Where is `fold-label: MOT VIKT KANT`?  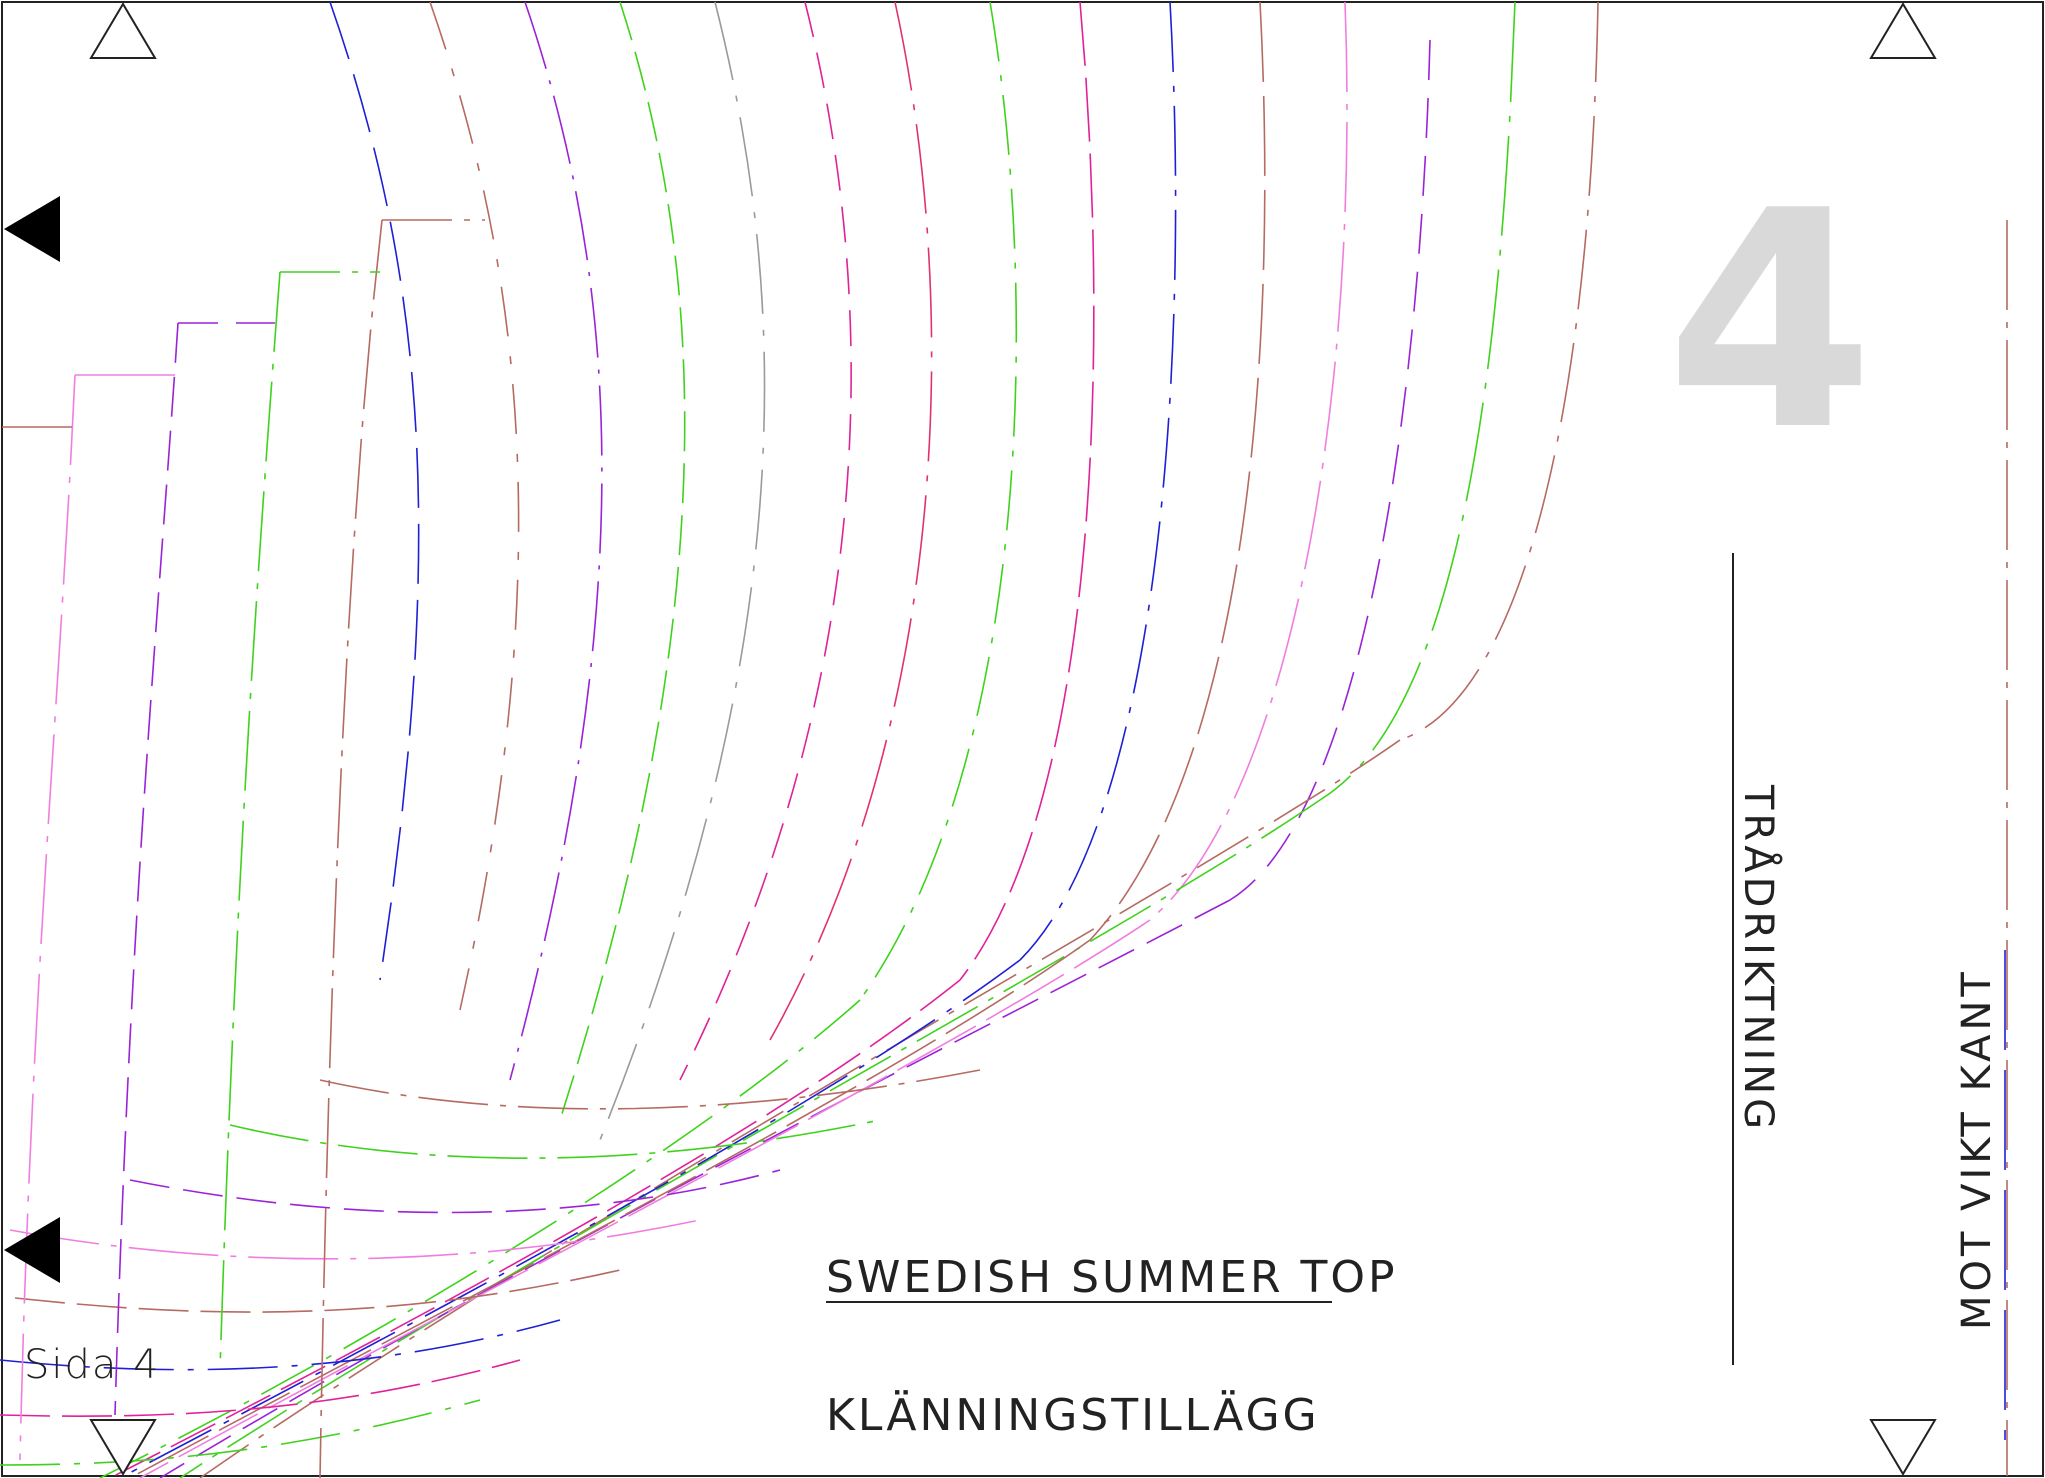 fold-label: MOT VIKT KANT is located at coordinates (1977, 1149).